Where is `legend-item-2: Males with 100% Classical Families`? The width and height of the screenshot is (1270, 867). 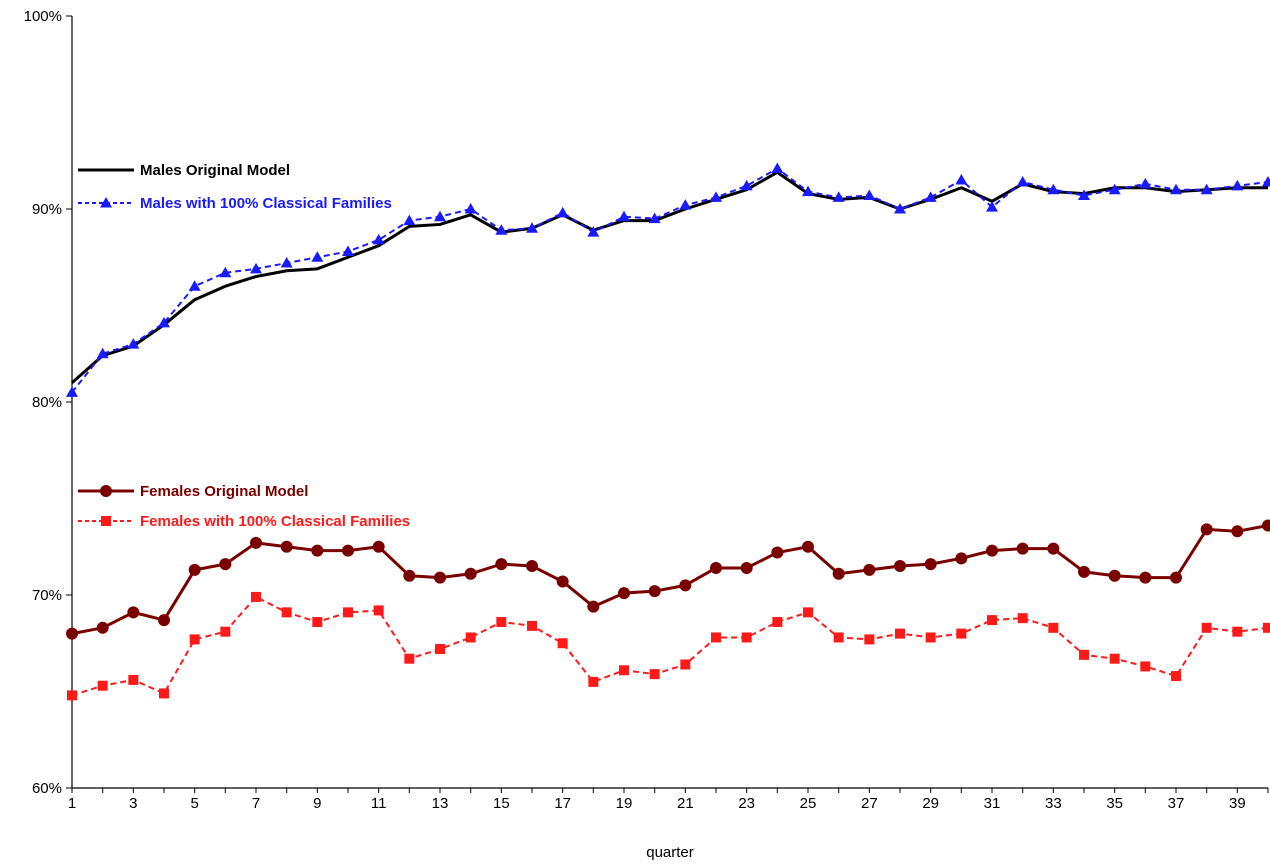
legend-item-2: Males with 100% Classical Families is located at coordinates (235, 203).